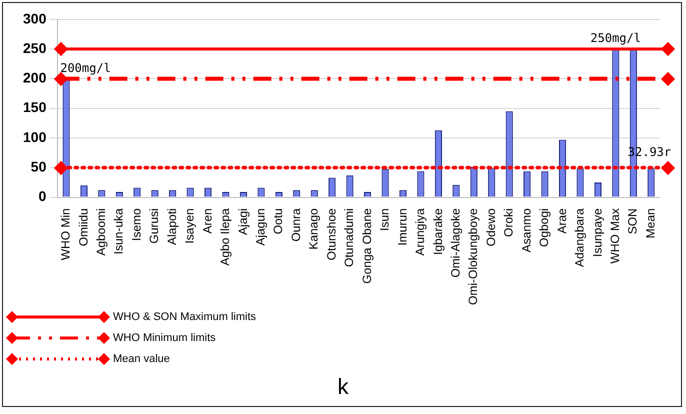 This screenshot has width=686, height=414. I want to click on x-tick-label: Ajagi, so click(243, 221).